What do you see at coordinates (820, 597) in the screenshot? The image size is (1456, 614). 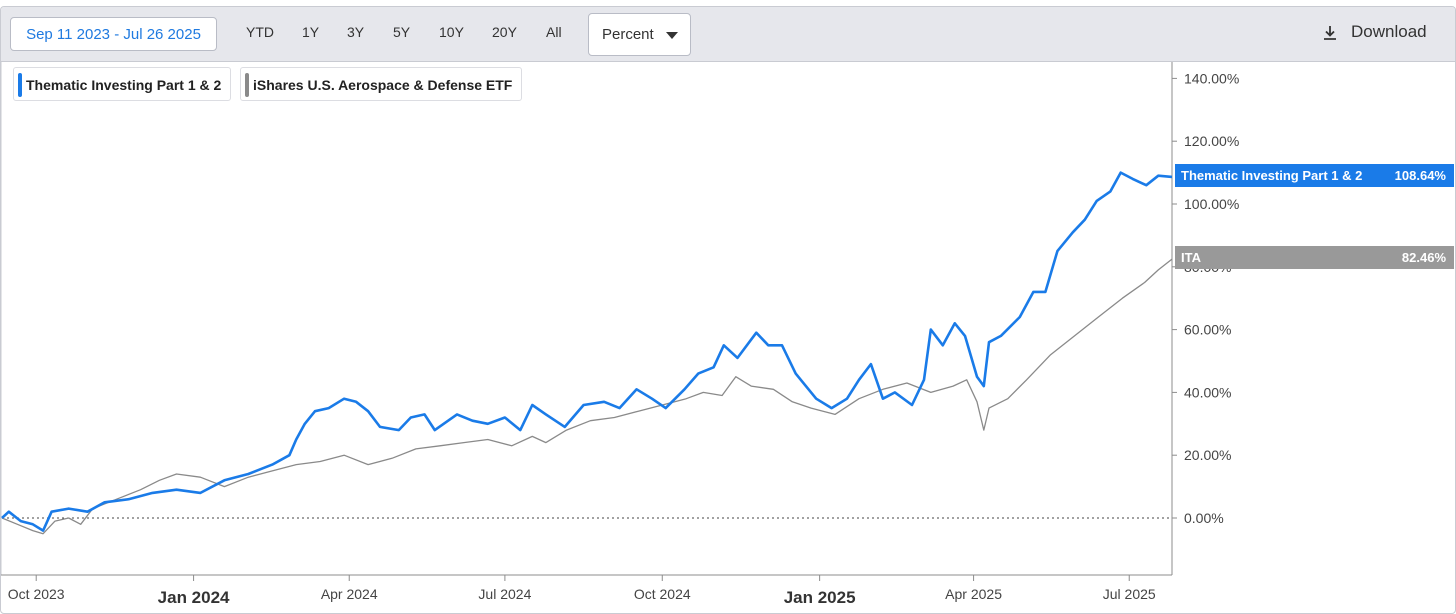 I see `x-tick-label: Jan 2025` at bounding box center [820, 597].